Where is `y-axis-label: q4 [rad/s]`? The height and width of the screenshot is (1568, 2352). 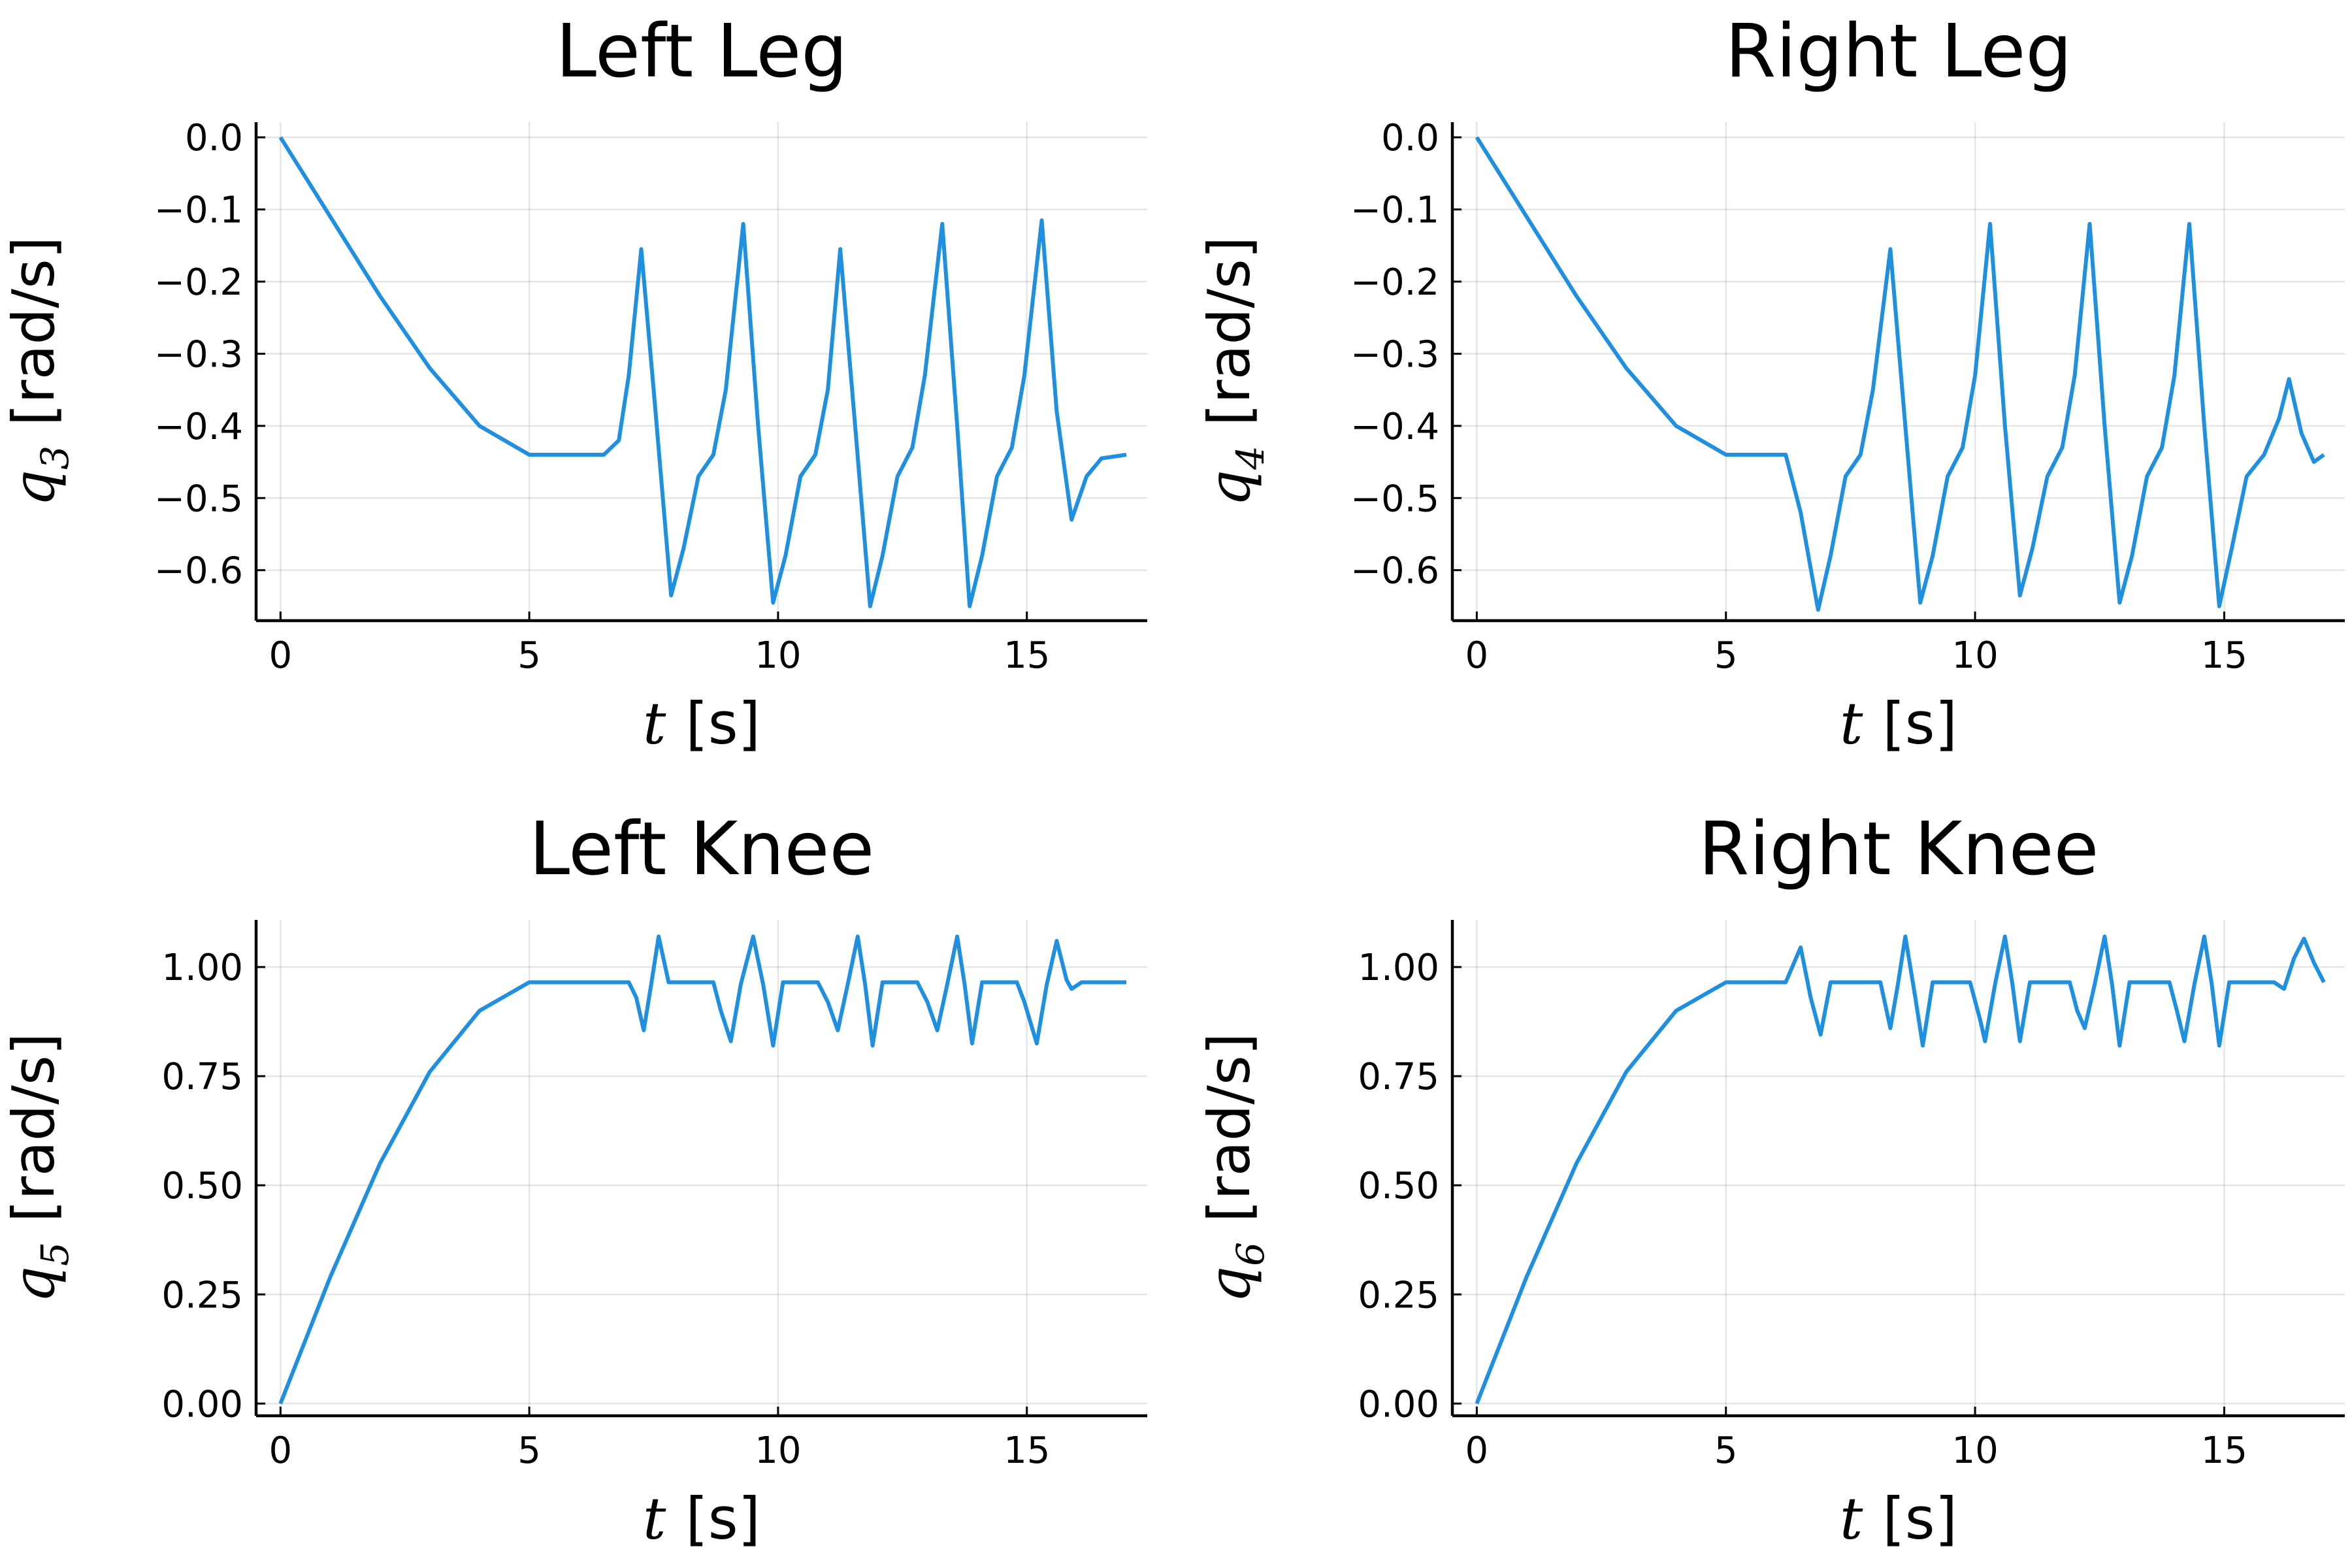 y-axis-label: q4 [rad/s] is located at coordinates (1234, 371).